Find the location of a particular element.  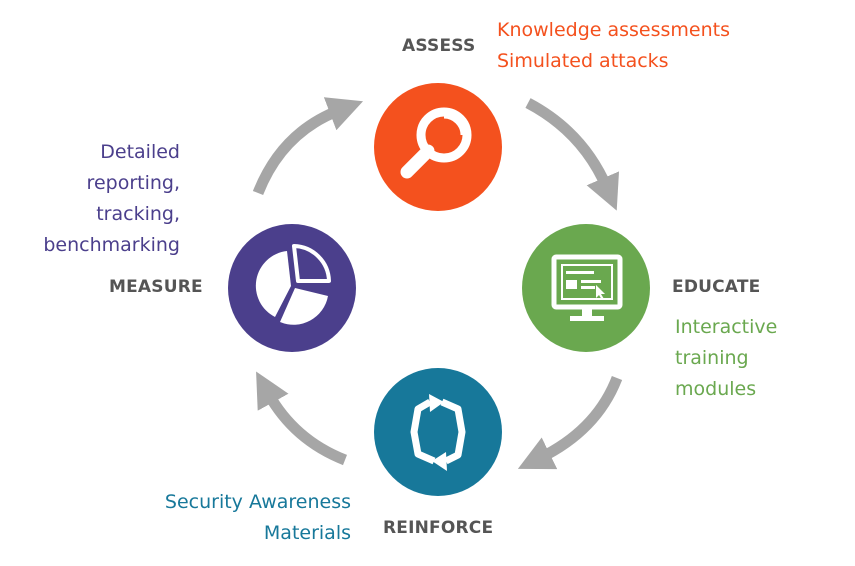

pie-chart-icon is located at coordinates (293, 284).